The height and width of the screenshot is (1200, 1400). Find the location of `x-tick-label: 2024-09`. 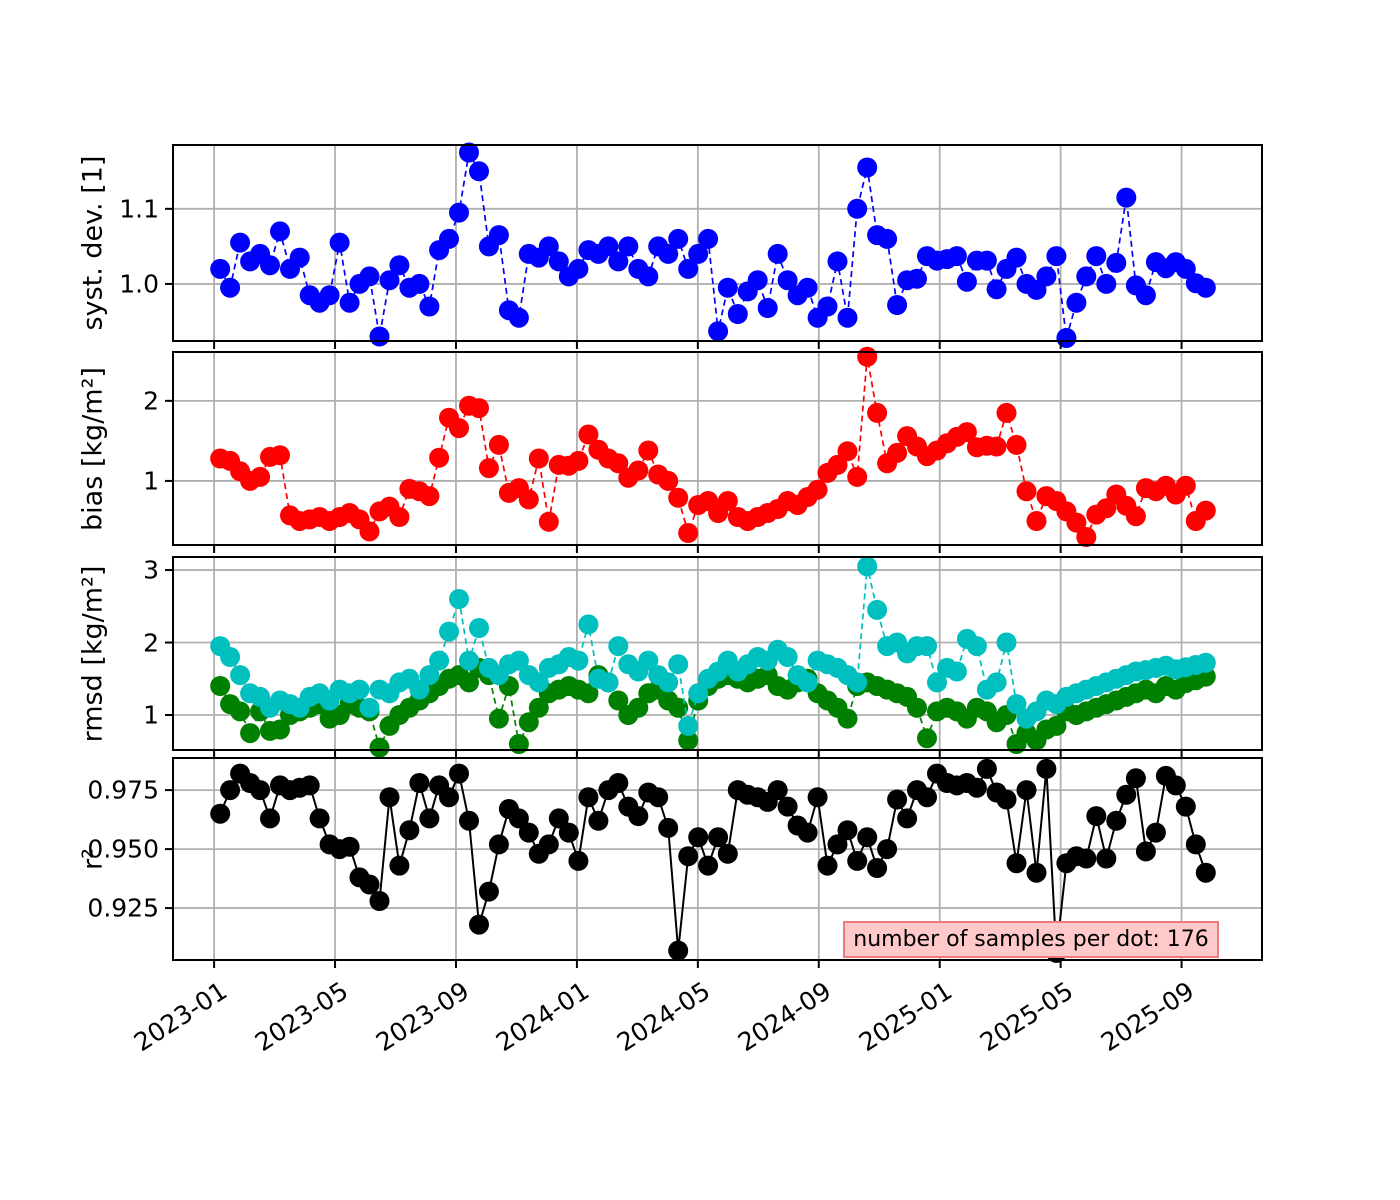

x-tick-label: 2024-09 is located at coordinates (785, 1017).